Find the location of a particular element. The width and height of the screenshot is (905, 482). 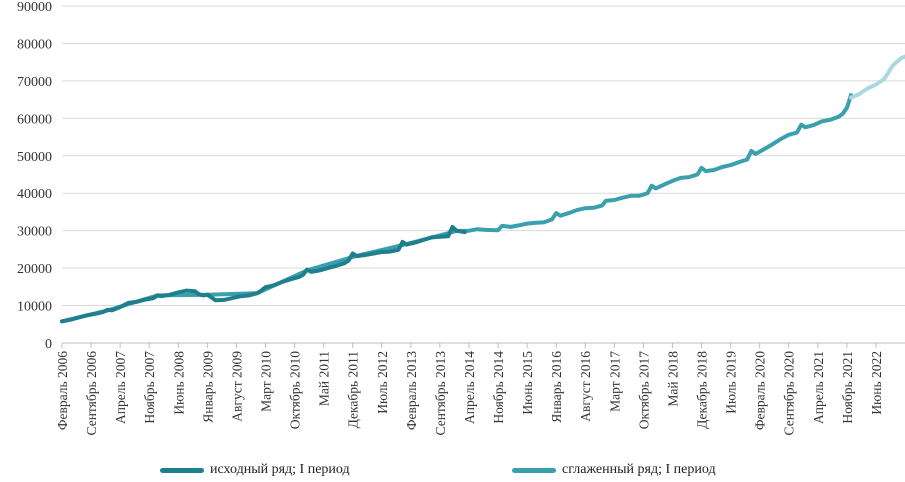

x-tick-label: Февраль 2006 is located at coordinates (62, 390).